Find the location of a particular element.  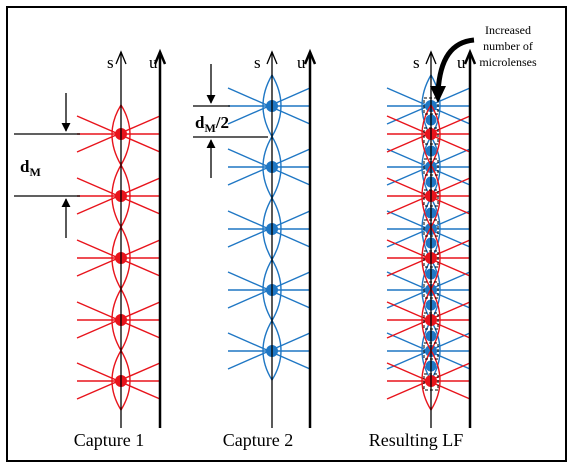

u-axis-label-2: u is located at coordinates (301, 62).